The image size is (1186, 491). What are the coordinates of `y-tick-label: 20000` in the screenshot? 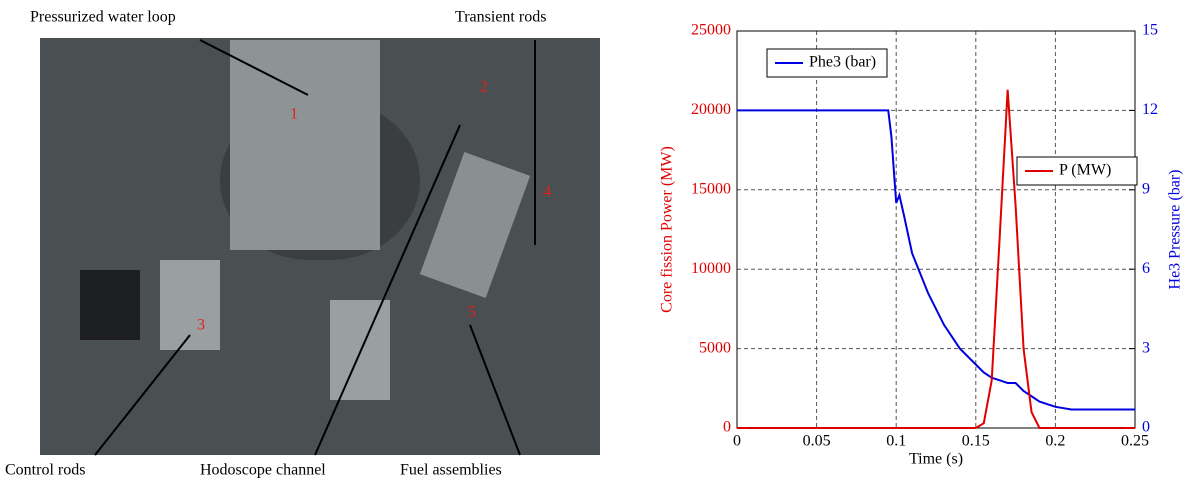 It's located at (711, 109).